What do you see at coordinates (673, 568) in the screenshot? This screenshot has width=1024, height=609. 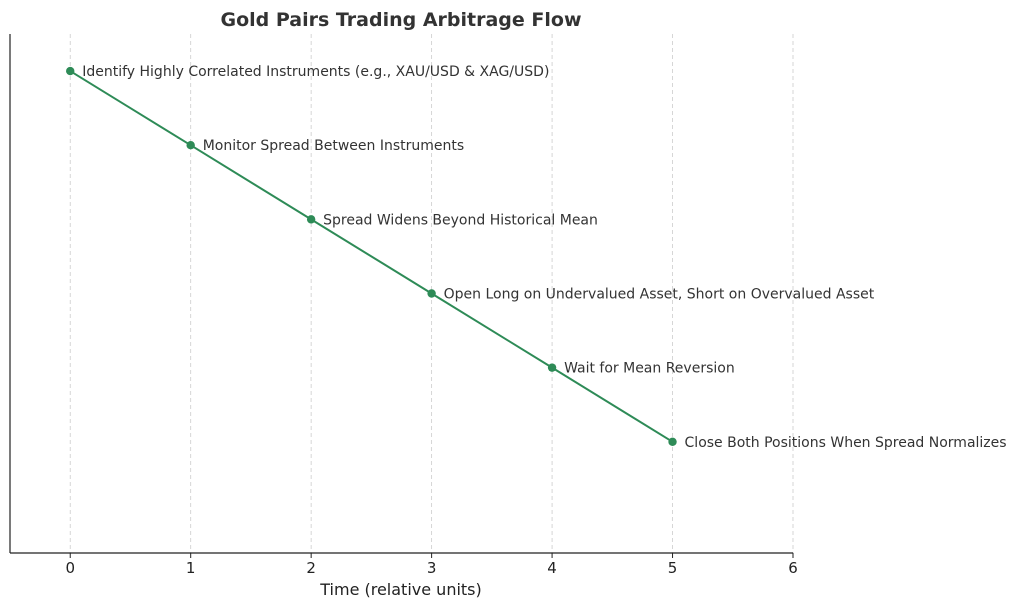 I see `x-tick-label-5: 5` at bounding box center [673, 568].